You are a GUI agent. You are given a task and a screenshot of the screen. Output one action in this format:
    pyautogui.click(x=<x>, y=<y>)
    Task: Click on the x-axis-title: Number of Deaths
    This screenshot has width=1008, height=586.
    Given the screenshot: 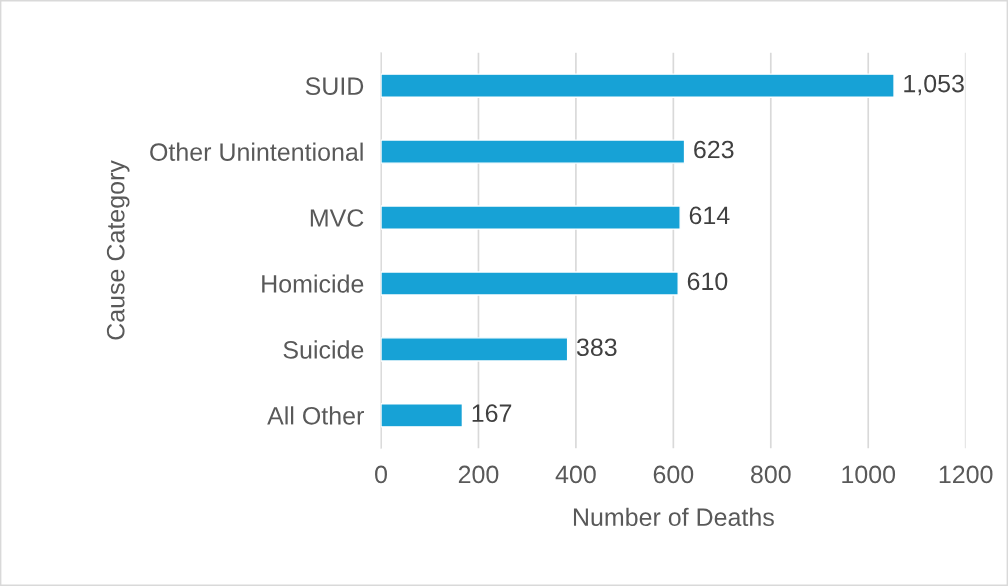 What is the action you would take?
    pyautogui.click(x=673, y=517)
    